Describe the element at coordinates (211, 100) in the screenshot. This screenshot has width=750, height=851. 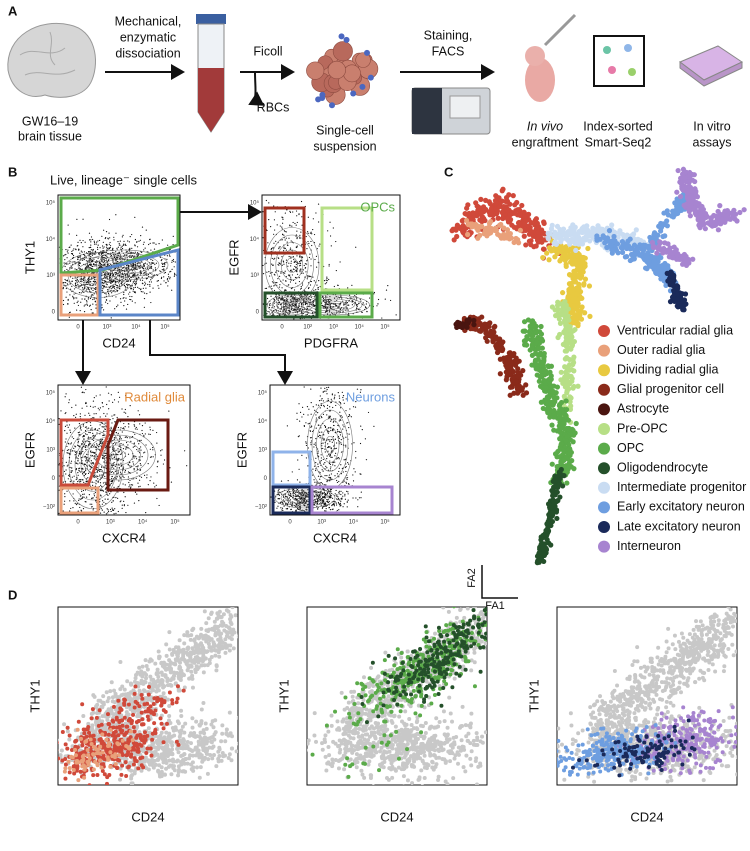
I see `tube-liquid` at that location.